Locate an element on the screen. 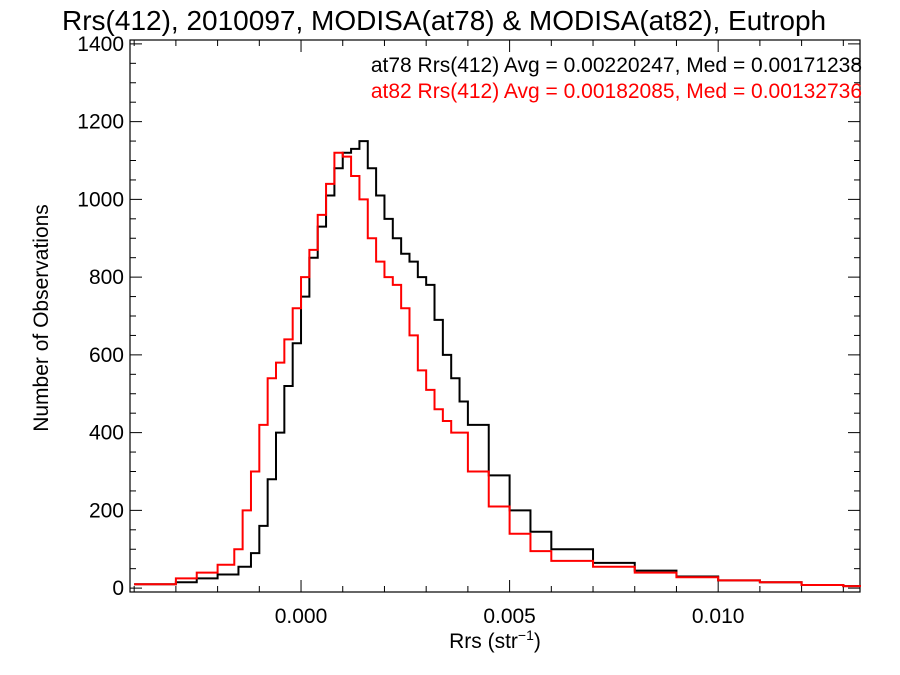  y-axis-label: Number of Observations is located at coordinates (41, 318).